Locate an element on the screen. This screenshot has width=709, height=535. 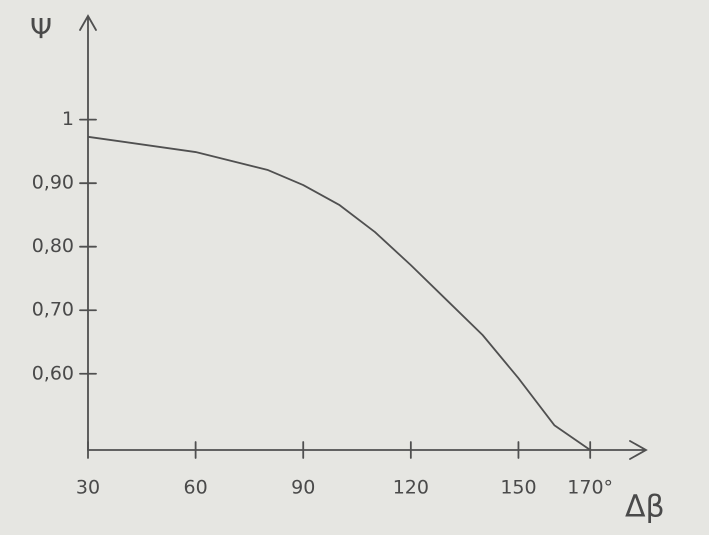
y-tick-label: 0,80 is located at coordinates (53, 246).